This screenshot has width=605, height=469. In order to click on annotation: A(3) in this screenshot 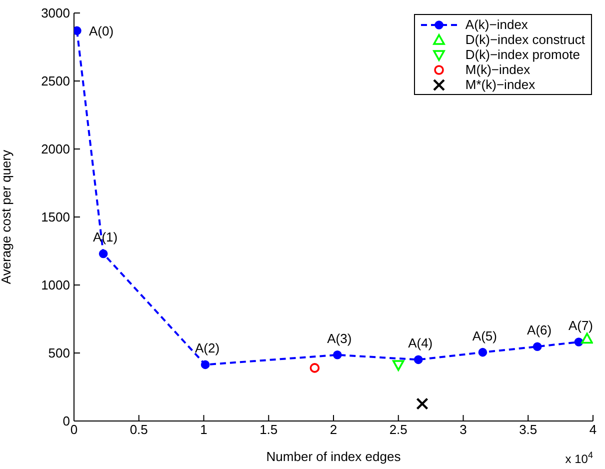, I will do `click(339, 338)`.